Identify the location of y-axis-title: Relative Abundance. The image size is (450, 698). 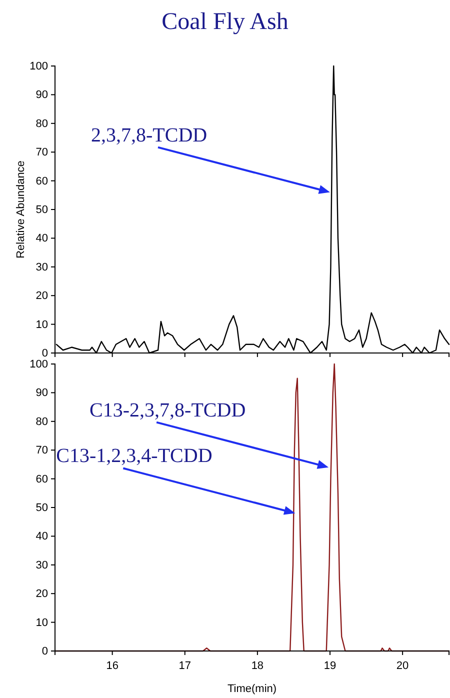
(21, 209).